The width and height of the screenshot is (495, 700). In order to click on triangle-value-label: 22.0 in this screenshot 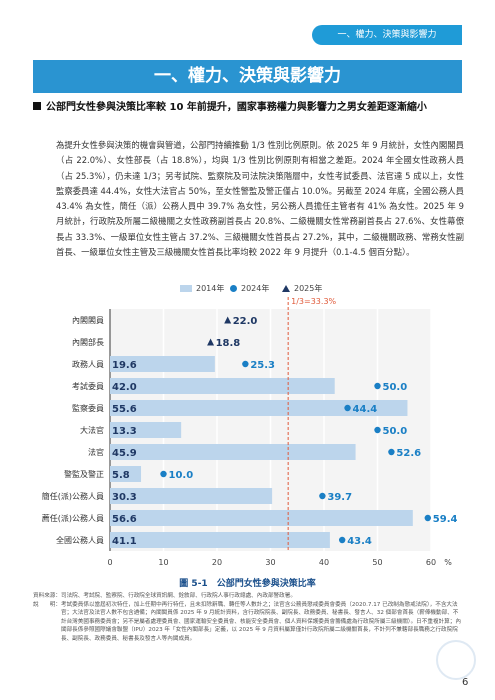, I will do `click(245, 321)`.